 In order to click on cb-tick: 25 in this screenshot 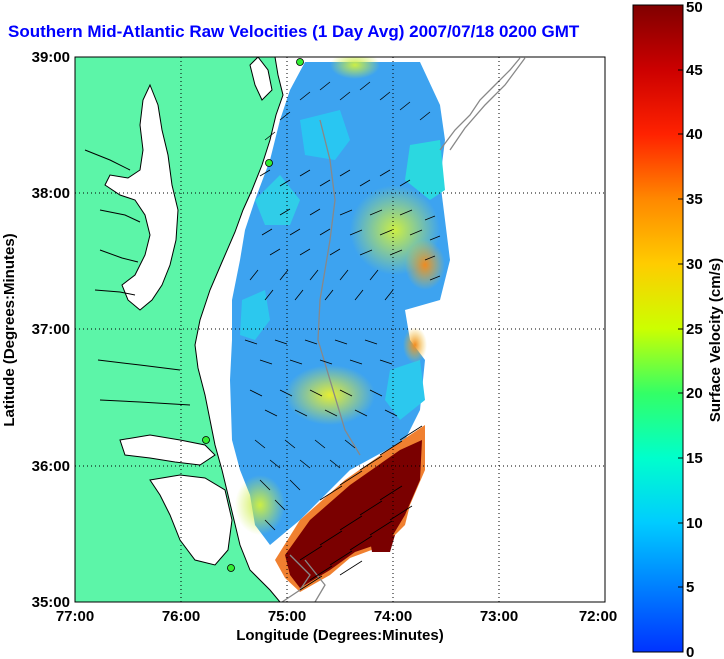, I will do `click(694, 329)`.